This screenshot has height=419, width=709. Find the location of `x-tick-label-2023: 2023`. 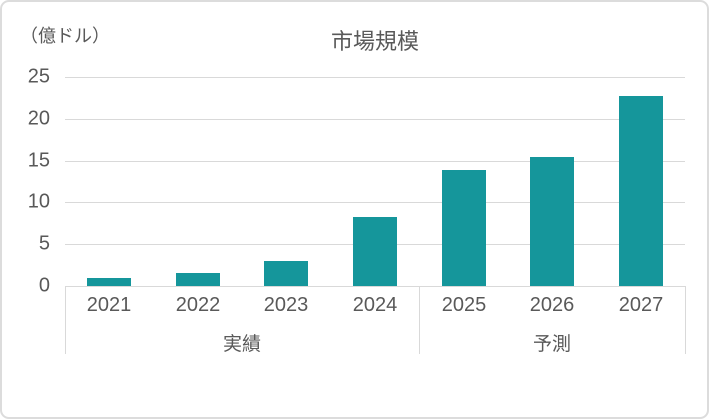

x-tick-label-2023: 2023 is located at coordinates (286, 305).